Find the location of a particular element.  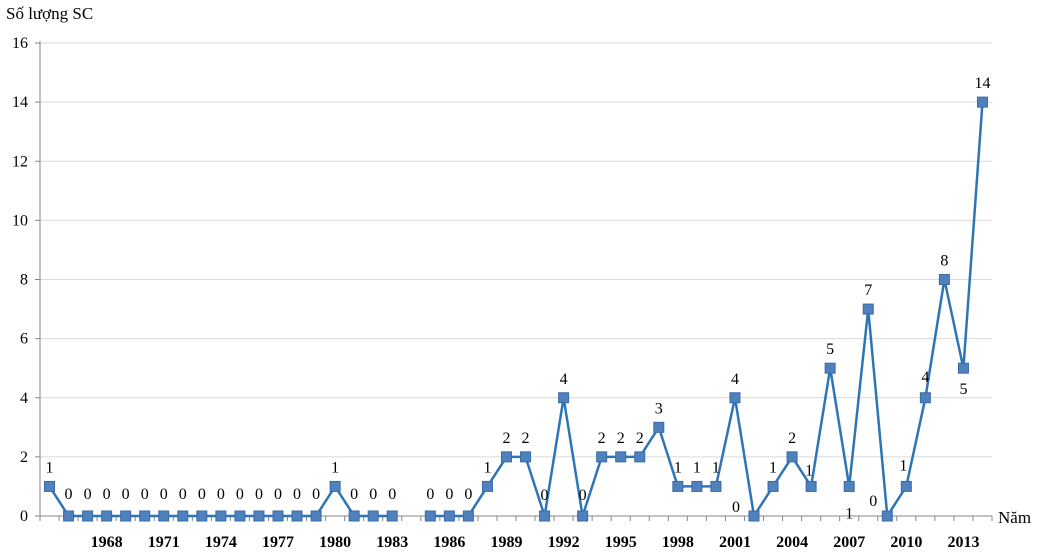

x-tick-label: 2004 is located at coordinates (792, 542).